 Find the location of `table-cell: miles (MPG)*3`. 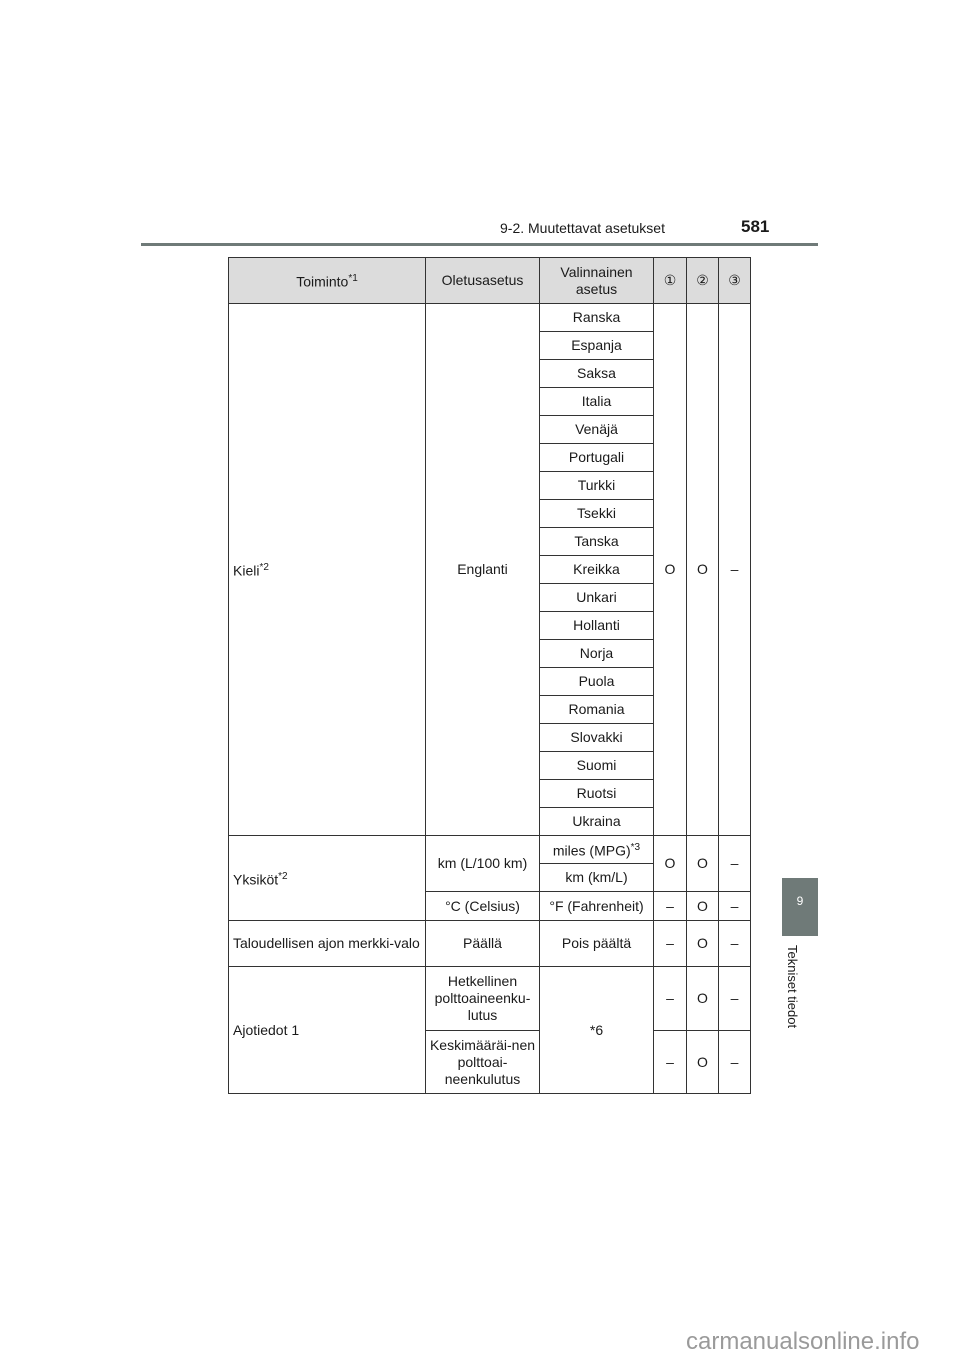

table-cell: miles (MPG)*3 is located at coordinates (596, 849).